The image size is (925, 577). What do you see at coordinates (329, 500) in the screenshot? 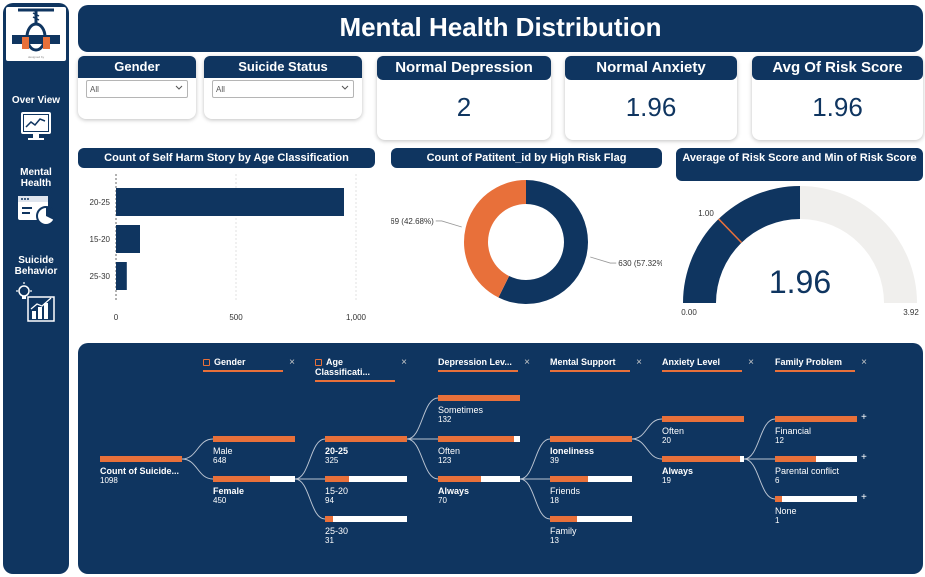
I see `tree-node-value: 94` at bounding box center [329, 500].